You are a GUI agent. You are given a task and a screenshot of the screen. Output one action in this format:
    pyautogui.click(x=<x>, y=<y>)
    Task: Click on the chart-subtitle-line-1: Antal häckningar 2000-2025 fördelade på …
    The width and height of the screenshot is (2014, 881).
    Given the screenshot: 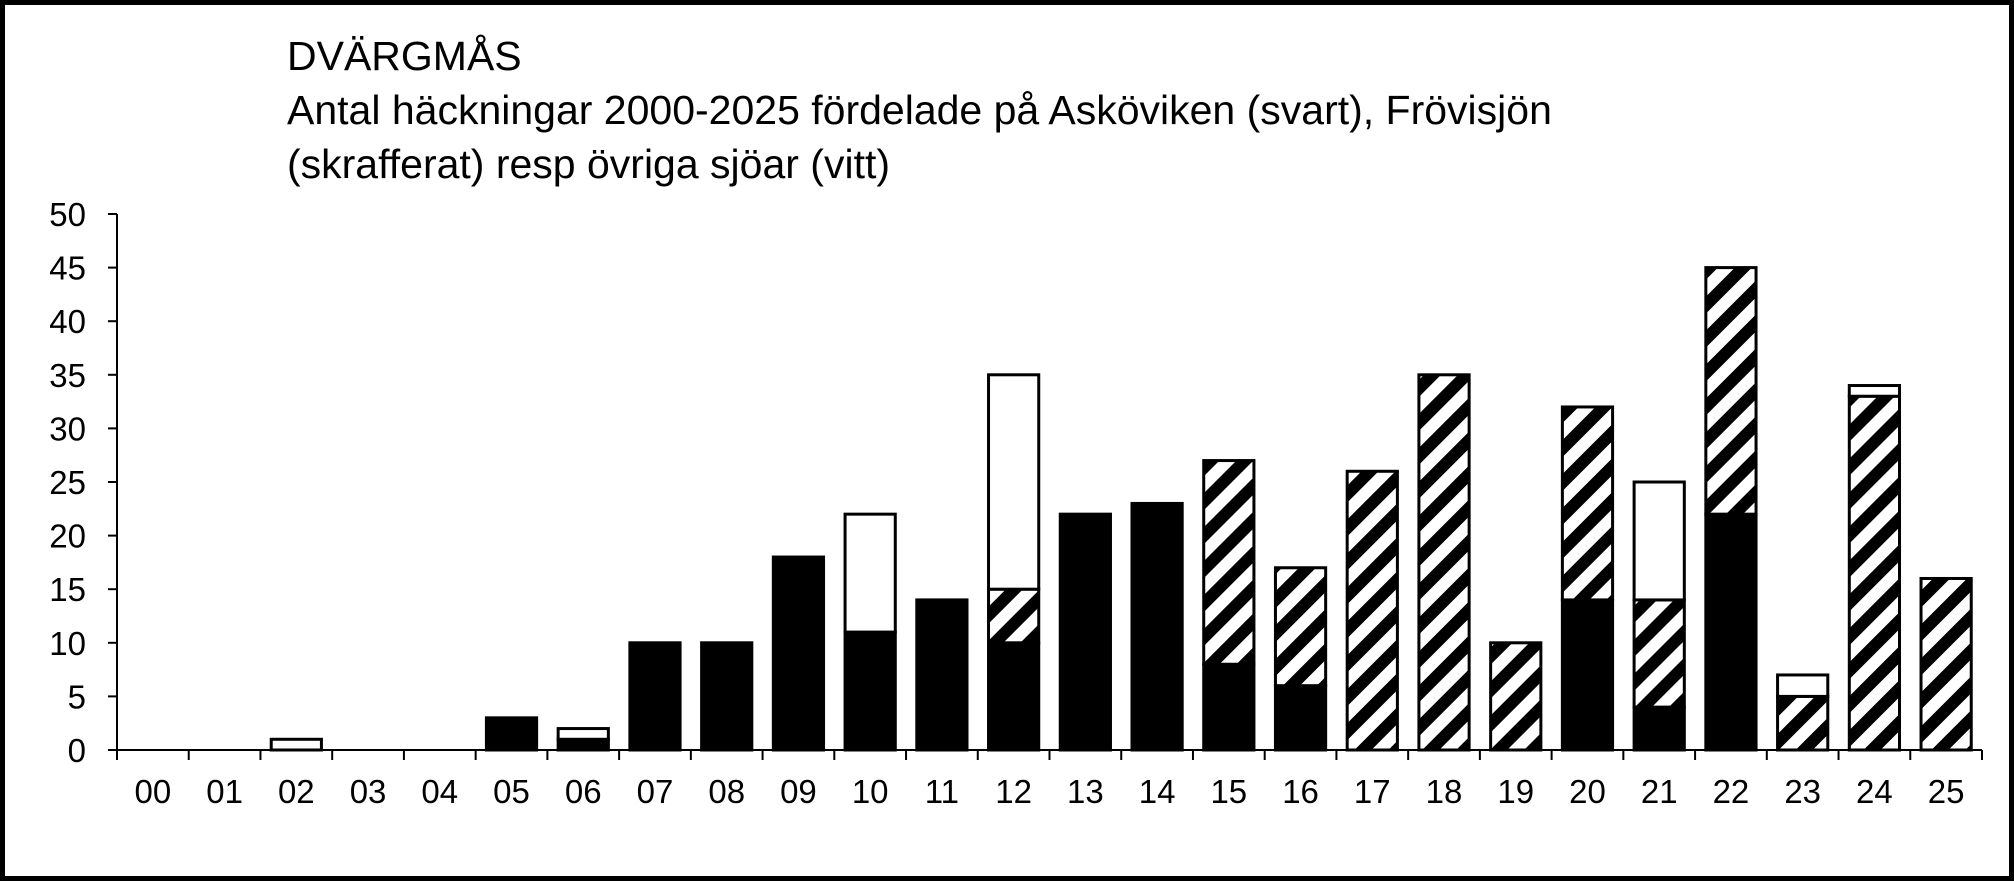 What is the action you would take?
    pyautogui.click(x=919, y=110)
    